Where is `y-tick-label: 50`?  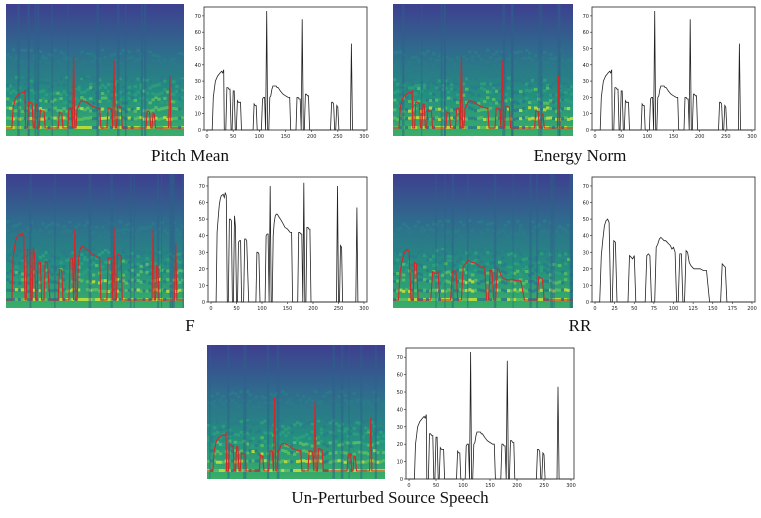 y-tick-label: 50 is located at coordinates (586, 220).